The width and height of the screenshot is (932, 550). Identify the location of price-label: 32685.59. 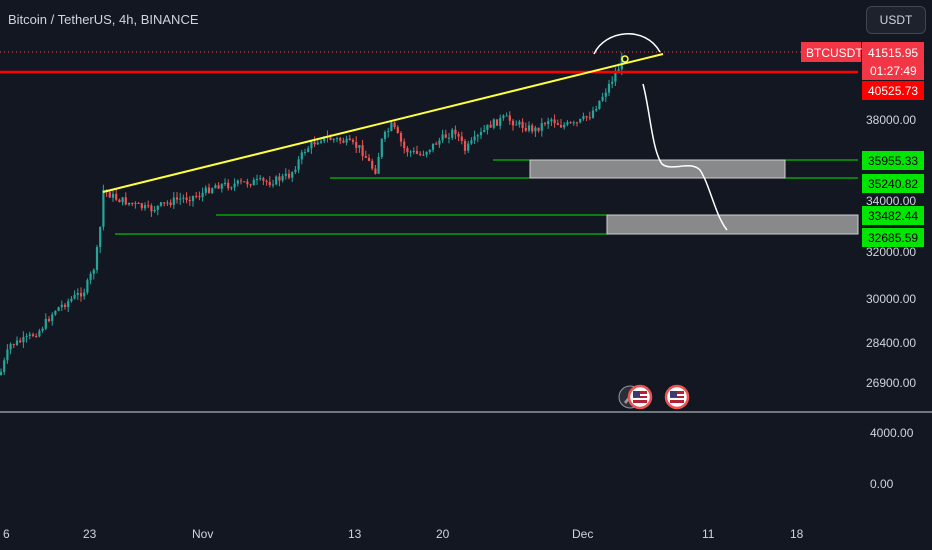
(893, 238).